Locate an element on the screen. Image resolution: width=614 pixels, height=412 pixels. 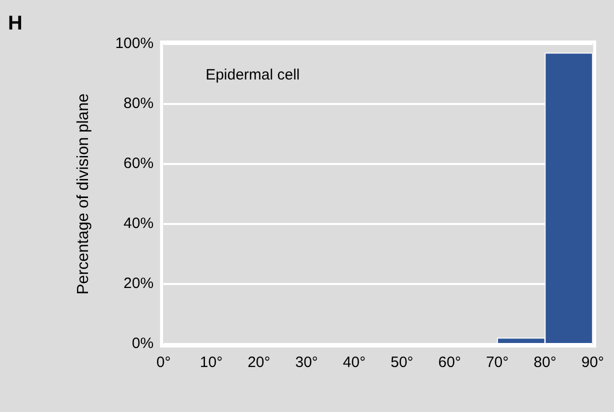
x-tick-label: 30° is located at coordinates (306, 363).